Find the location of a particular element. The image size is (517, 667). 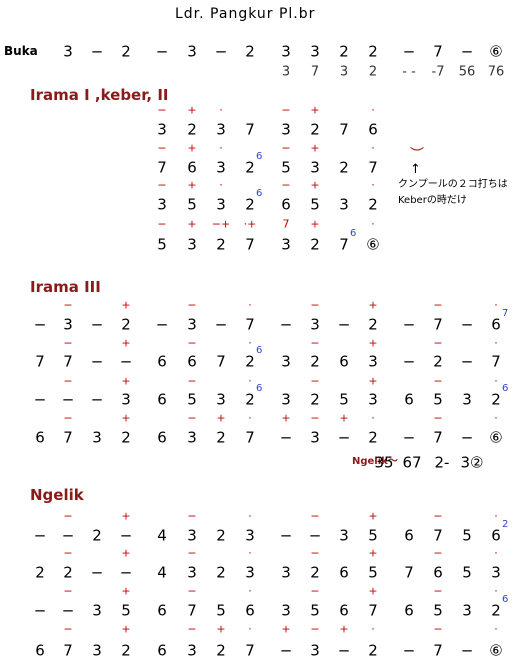

ngelik-note: 3② is located at coordinates (472, 462).